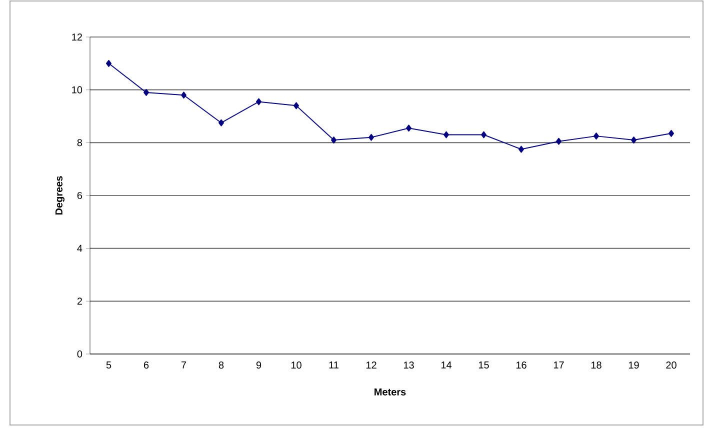 The height and width of the screenshot is (432, 704). What do you see at coordinates (109, 365) in the screenshot?
I see `x-tick-label: 5` at bounding box center [109, 365].